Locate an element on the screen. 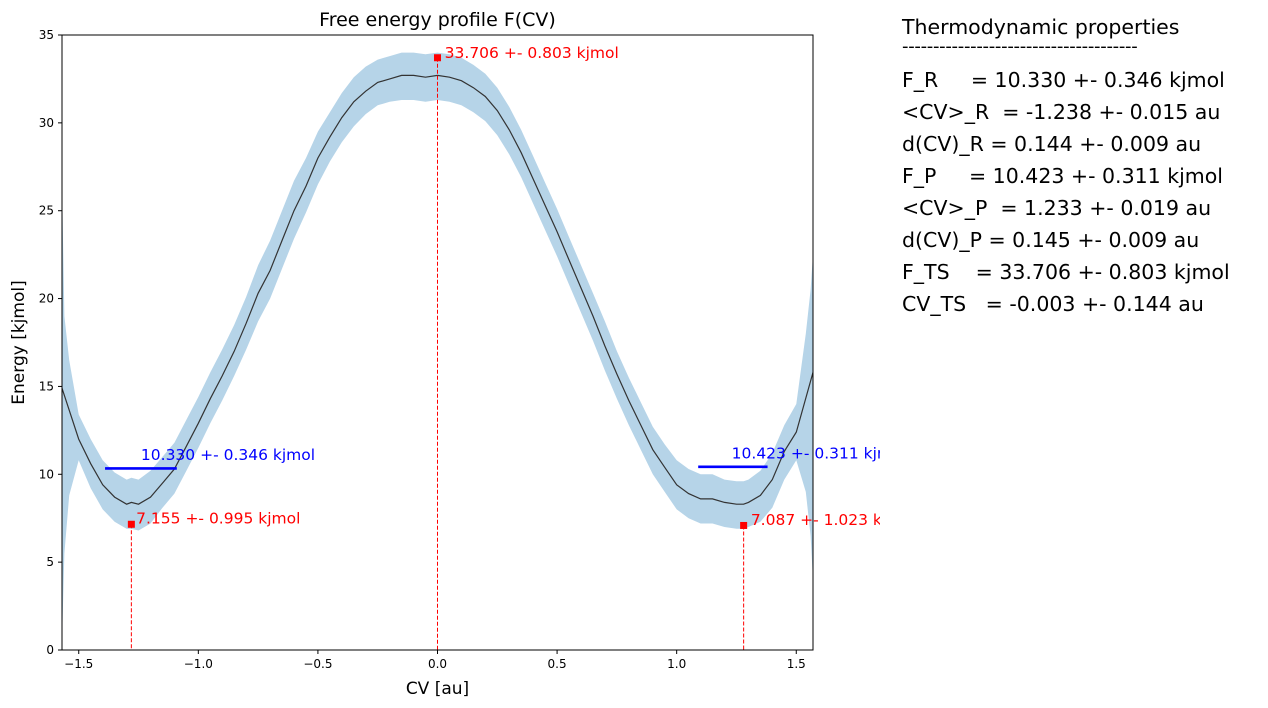 The image size is (1268, 708). y-tick-label: 35 is located at coordinates (46, 35).